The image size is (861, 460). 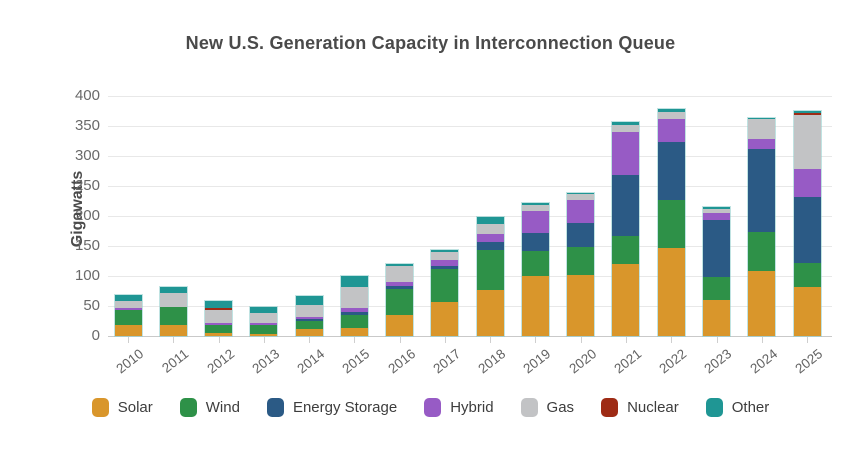 What do you see at coordinates (219, 324) in the screenshot?
I see `bar-segment-2012-hybrid` at bounding box center [219, 324].